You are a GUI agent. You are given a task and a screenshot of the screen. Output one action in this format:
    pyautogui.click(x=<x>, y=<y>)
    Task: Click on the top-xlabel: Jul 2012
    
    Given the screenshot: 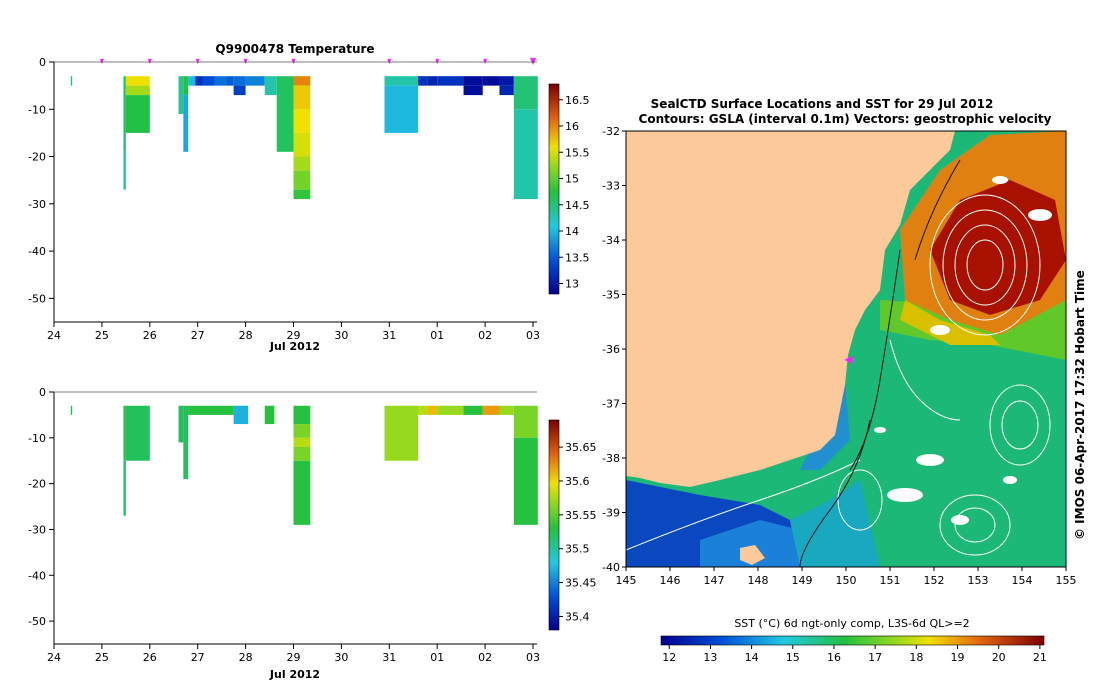 What is the action you would take?
    pyautogui.click(x=294, y=346)
    